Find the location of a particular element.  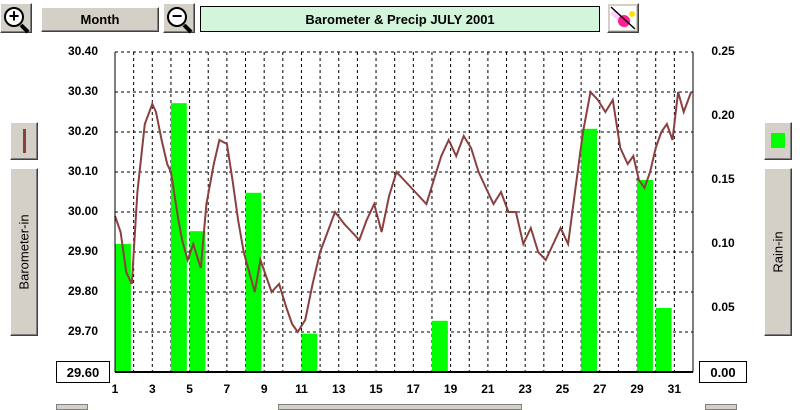

x-tick-label: 17 is located at coordinates (413, 389).